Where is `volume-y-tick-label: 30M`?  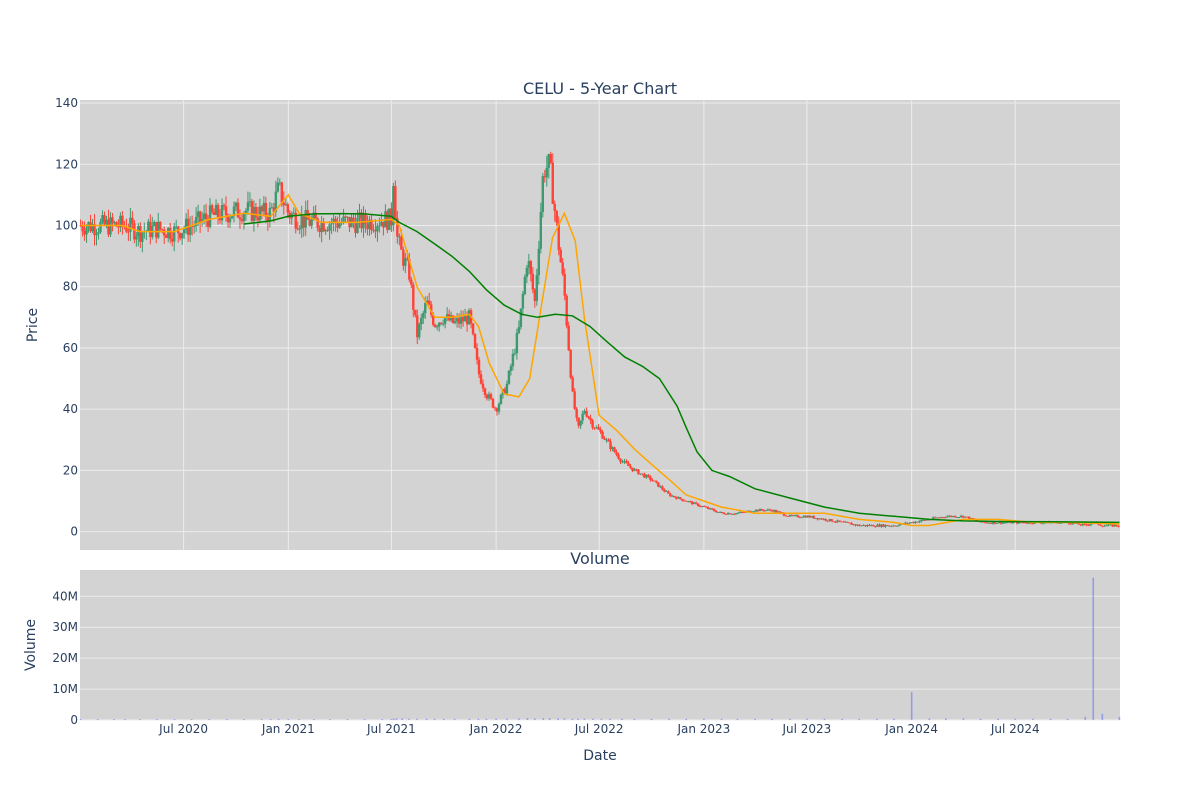 volume-y-tick-label: 30M is located at coordinates (65, 627).